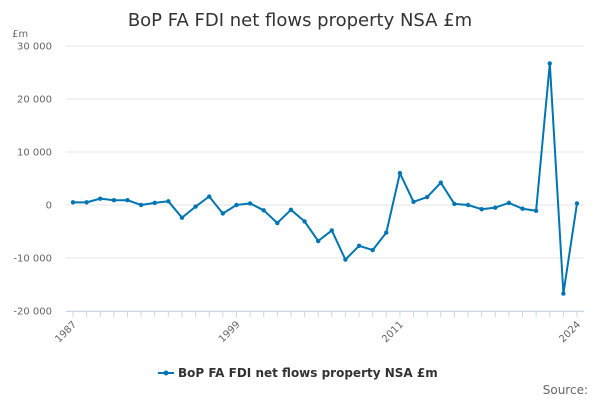 This screenshot has width=600, height=400. Describe the element at coordinates (318, 328) in the screenshot. I see `x-axis: 1987 1999 2011 2024` at that location.